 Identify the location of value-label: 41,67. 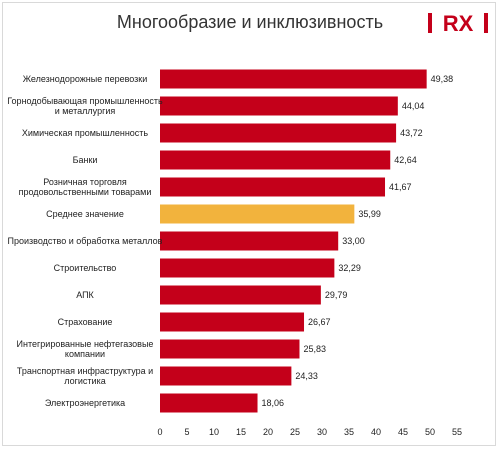
(400, 187).